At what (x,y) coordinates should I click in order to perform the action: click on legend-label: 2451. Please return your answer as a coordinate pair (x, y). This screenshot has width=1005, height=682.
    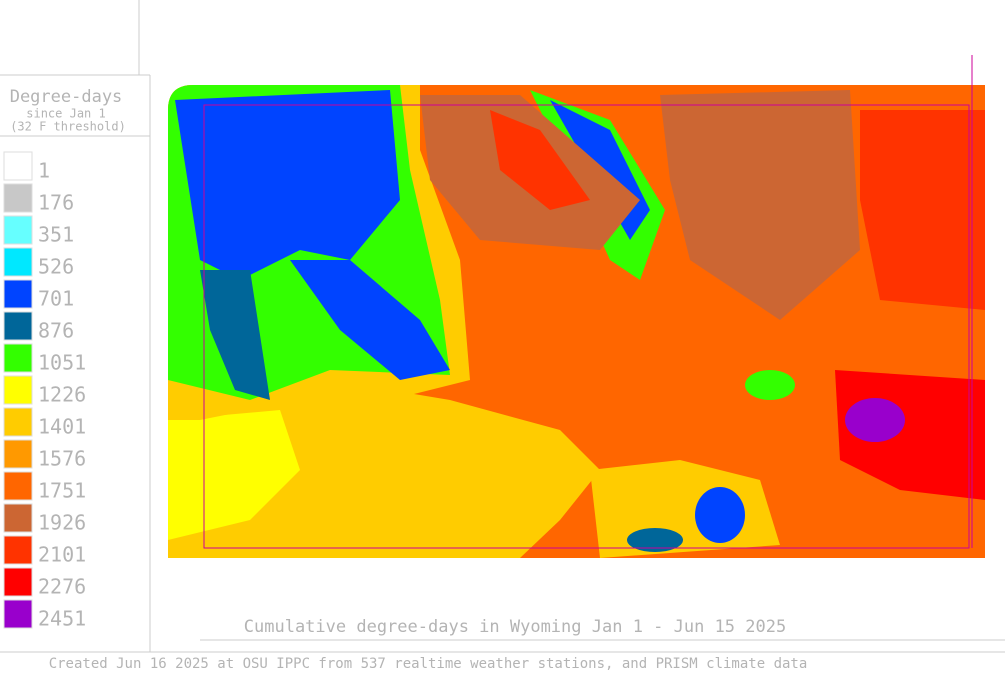
    Looking at the image, I should click on (62, 619).